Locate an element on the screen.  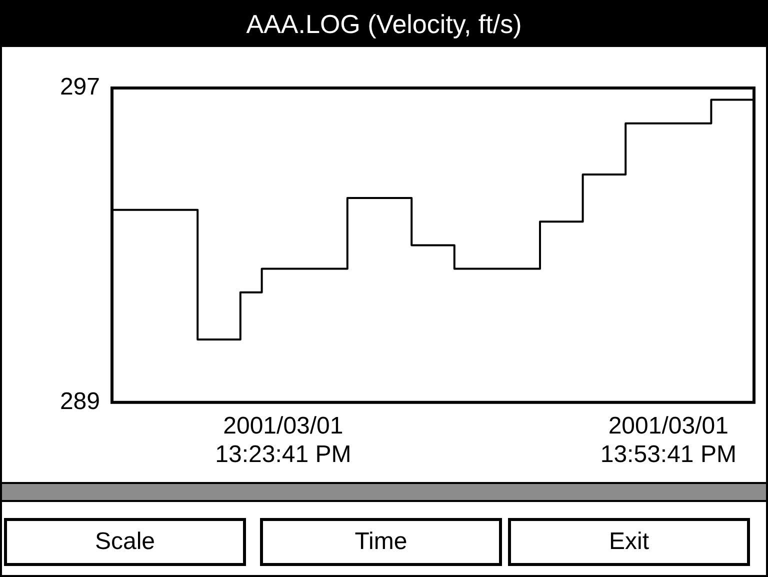
x-tick-label: 2001/03/01 13:23:41 PM is located at coordinates (283, 440).